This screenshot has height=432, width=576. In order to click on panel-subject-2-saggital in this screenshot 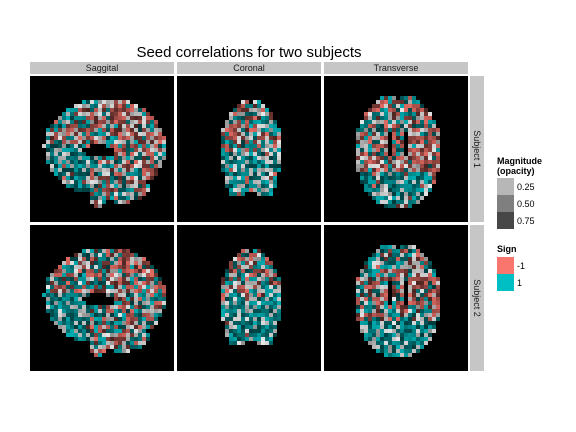, I will do `click(102, 298)`.